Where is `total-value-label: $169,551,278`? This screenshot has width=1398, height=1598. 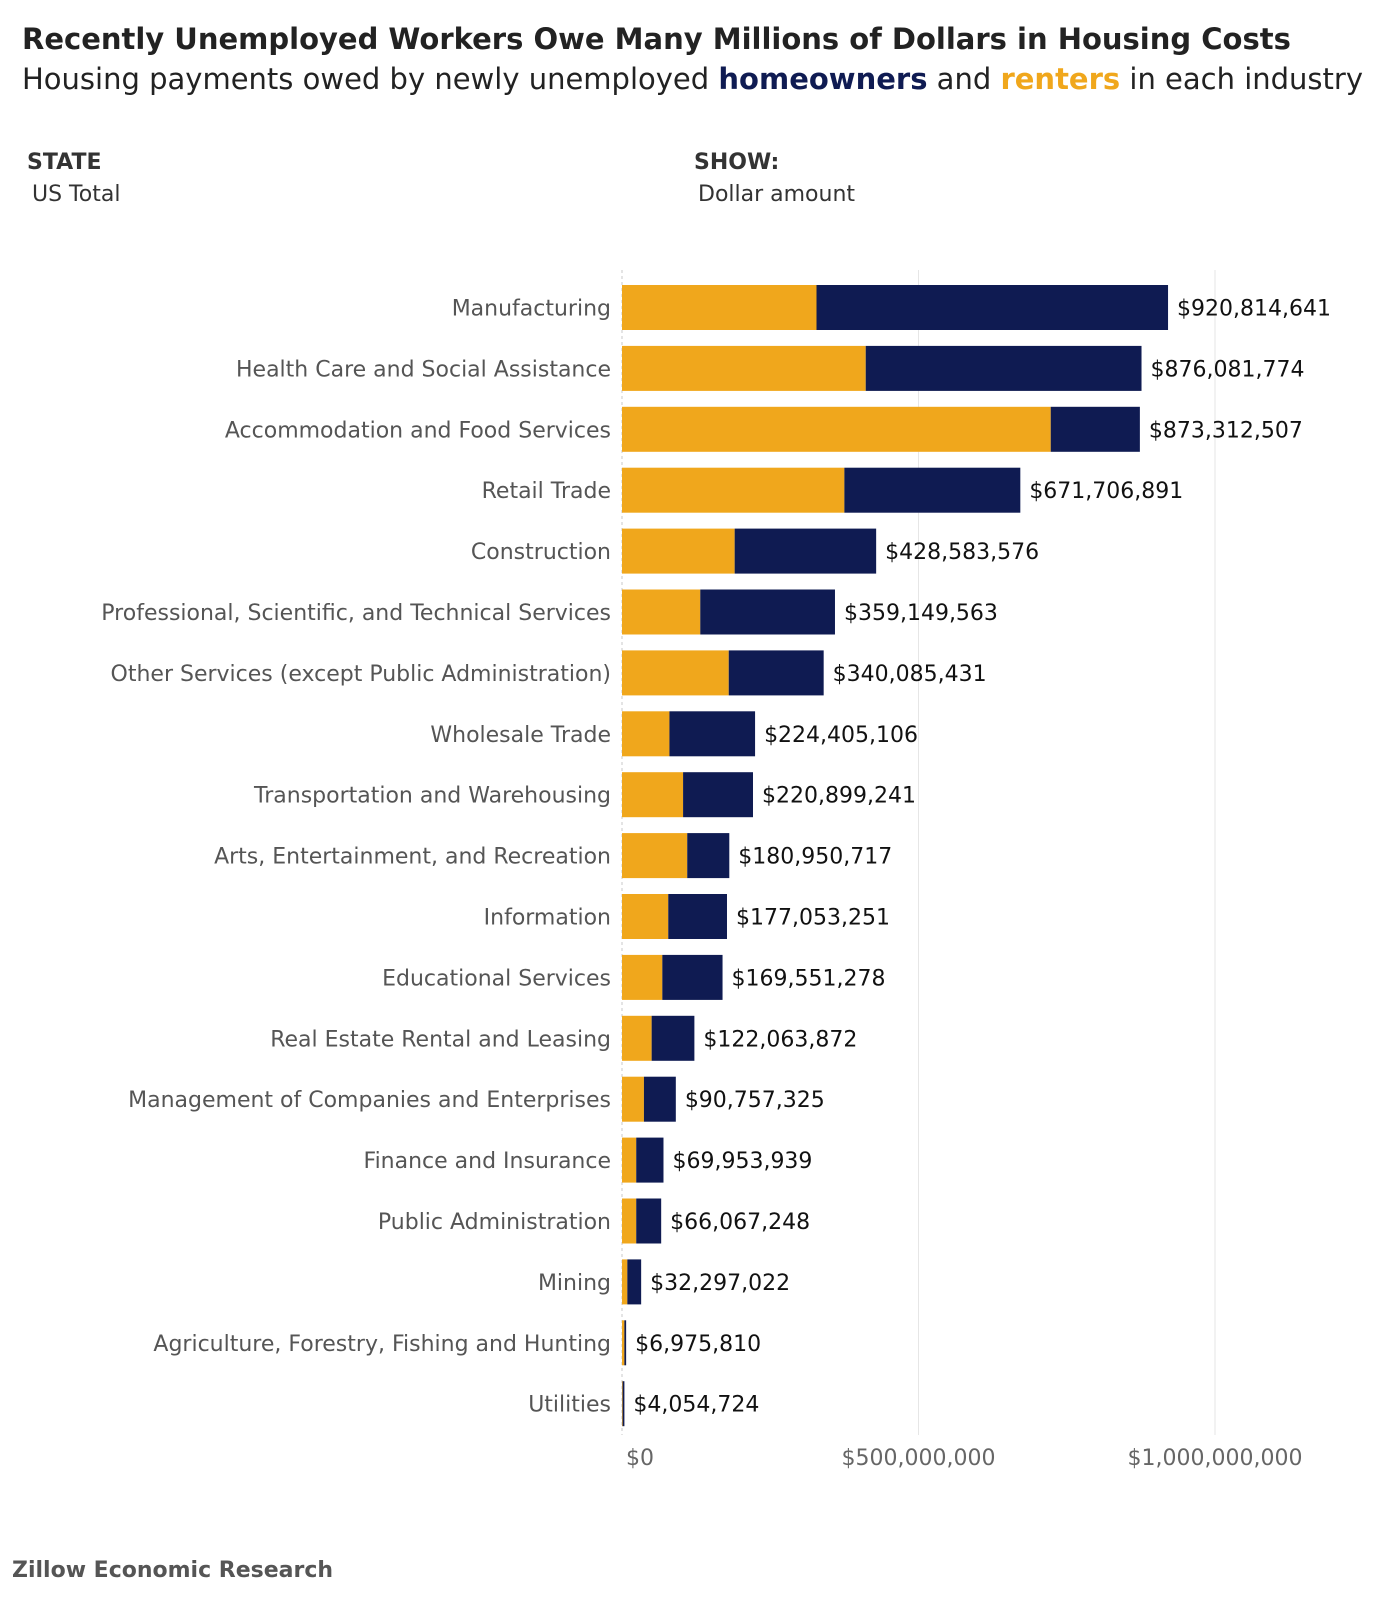 total-value-label: $169,551,278 is located at coordinates (809, 978).